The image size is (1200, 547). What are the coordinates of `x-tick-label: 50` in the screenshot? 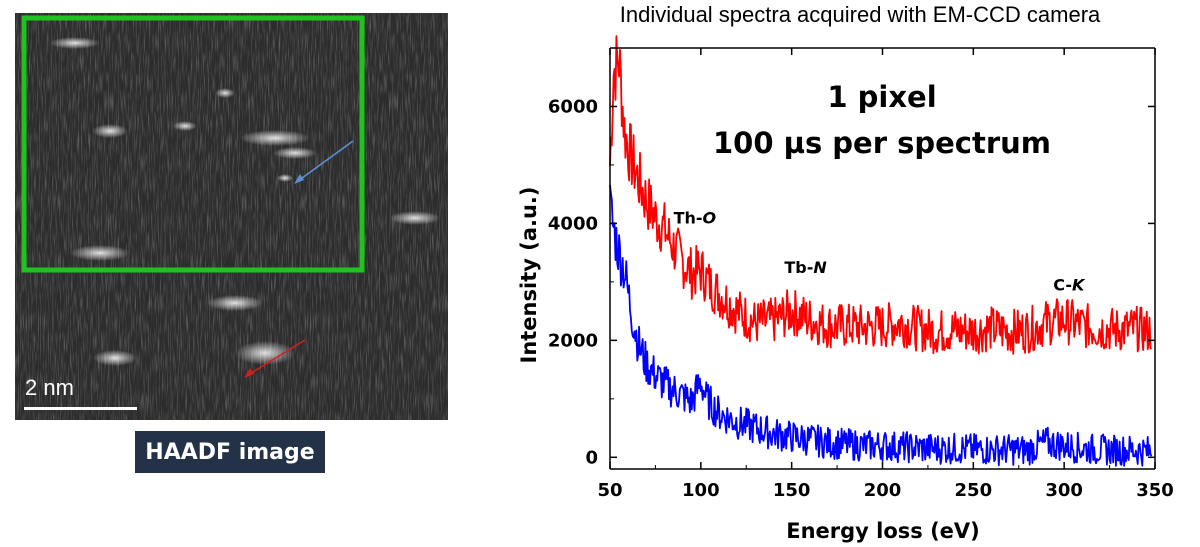 It's located at (609, 490).